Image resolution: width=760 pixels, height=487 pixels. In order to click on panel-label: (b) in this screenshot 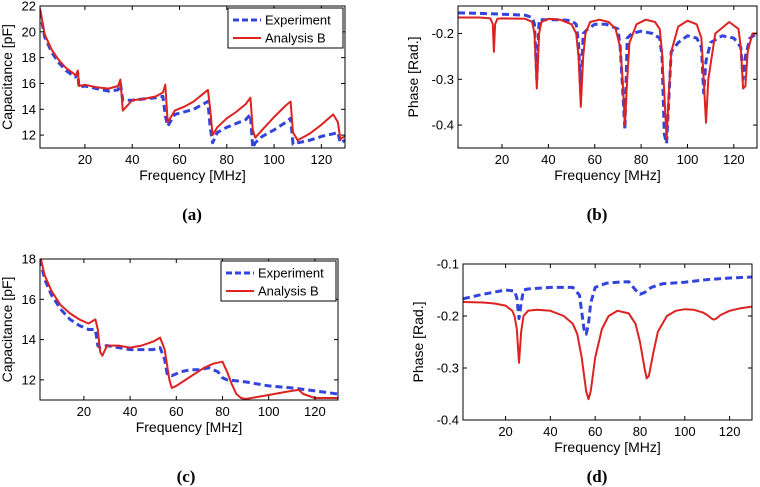, I will do `click(597, 214)`.